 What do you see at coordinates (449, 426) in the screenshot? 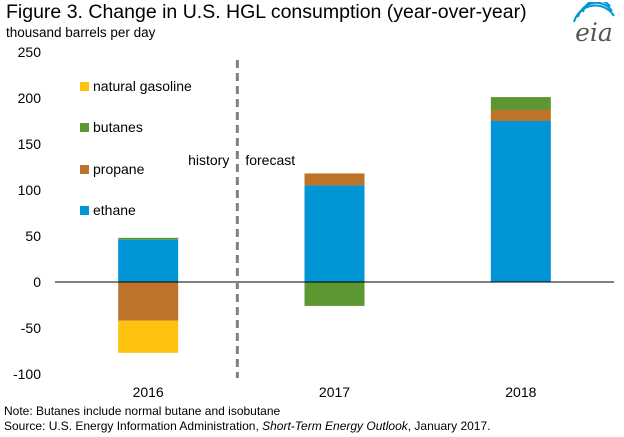
I see `source-suffix: , January 2017.` at bounding box center [449, 426].